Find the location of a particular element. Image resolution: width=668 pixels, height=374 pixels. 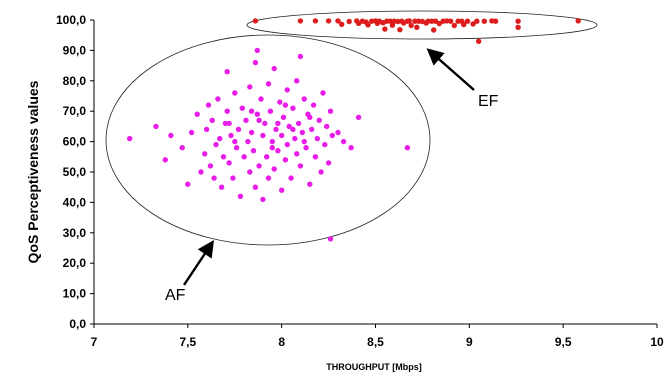

y-axis-title: QoS Perceptiveness values is located at coordinates (33, 171).